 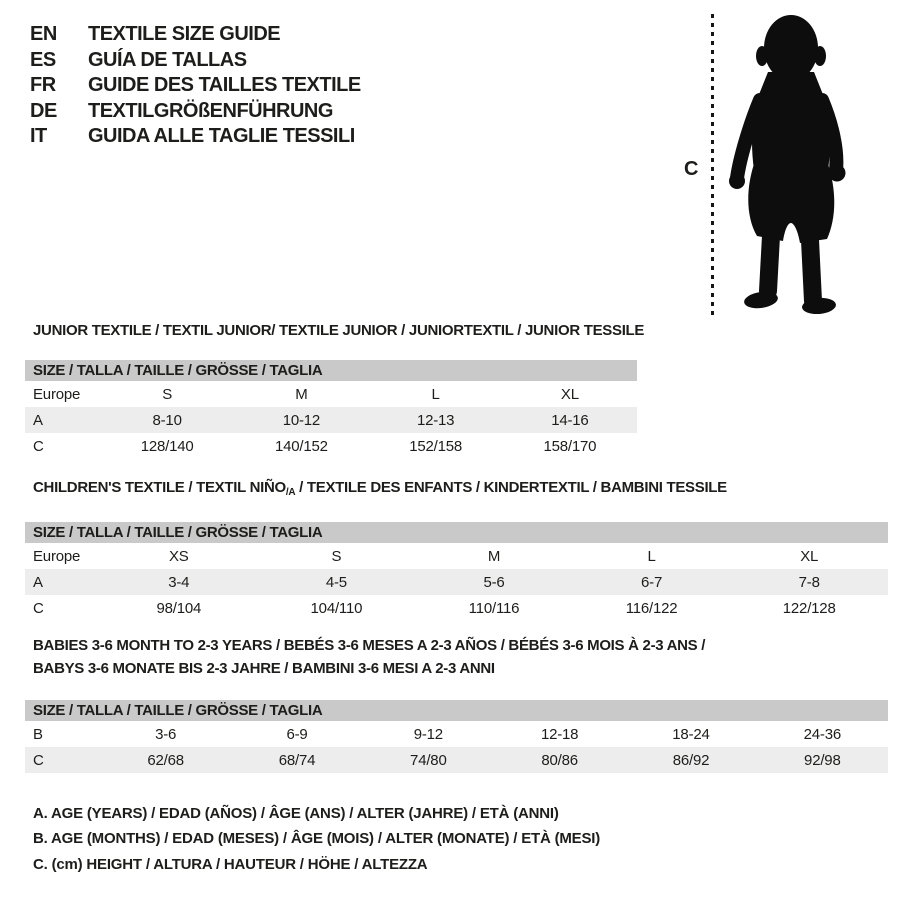 I want to click on language-code: FR, so click(x=43, y=85).